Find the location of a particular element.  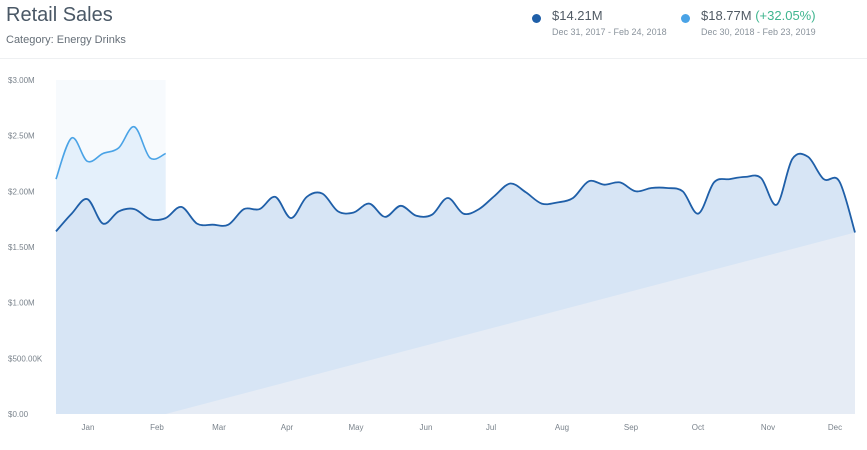

legend-range: Dec 30, 2018 - Feb 23, 2019 is located at coordinates (758, 32).